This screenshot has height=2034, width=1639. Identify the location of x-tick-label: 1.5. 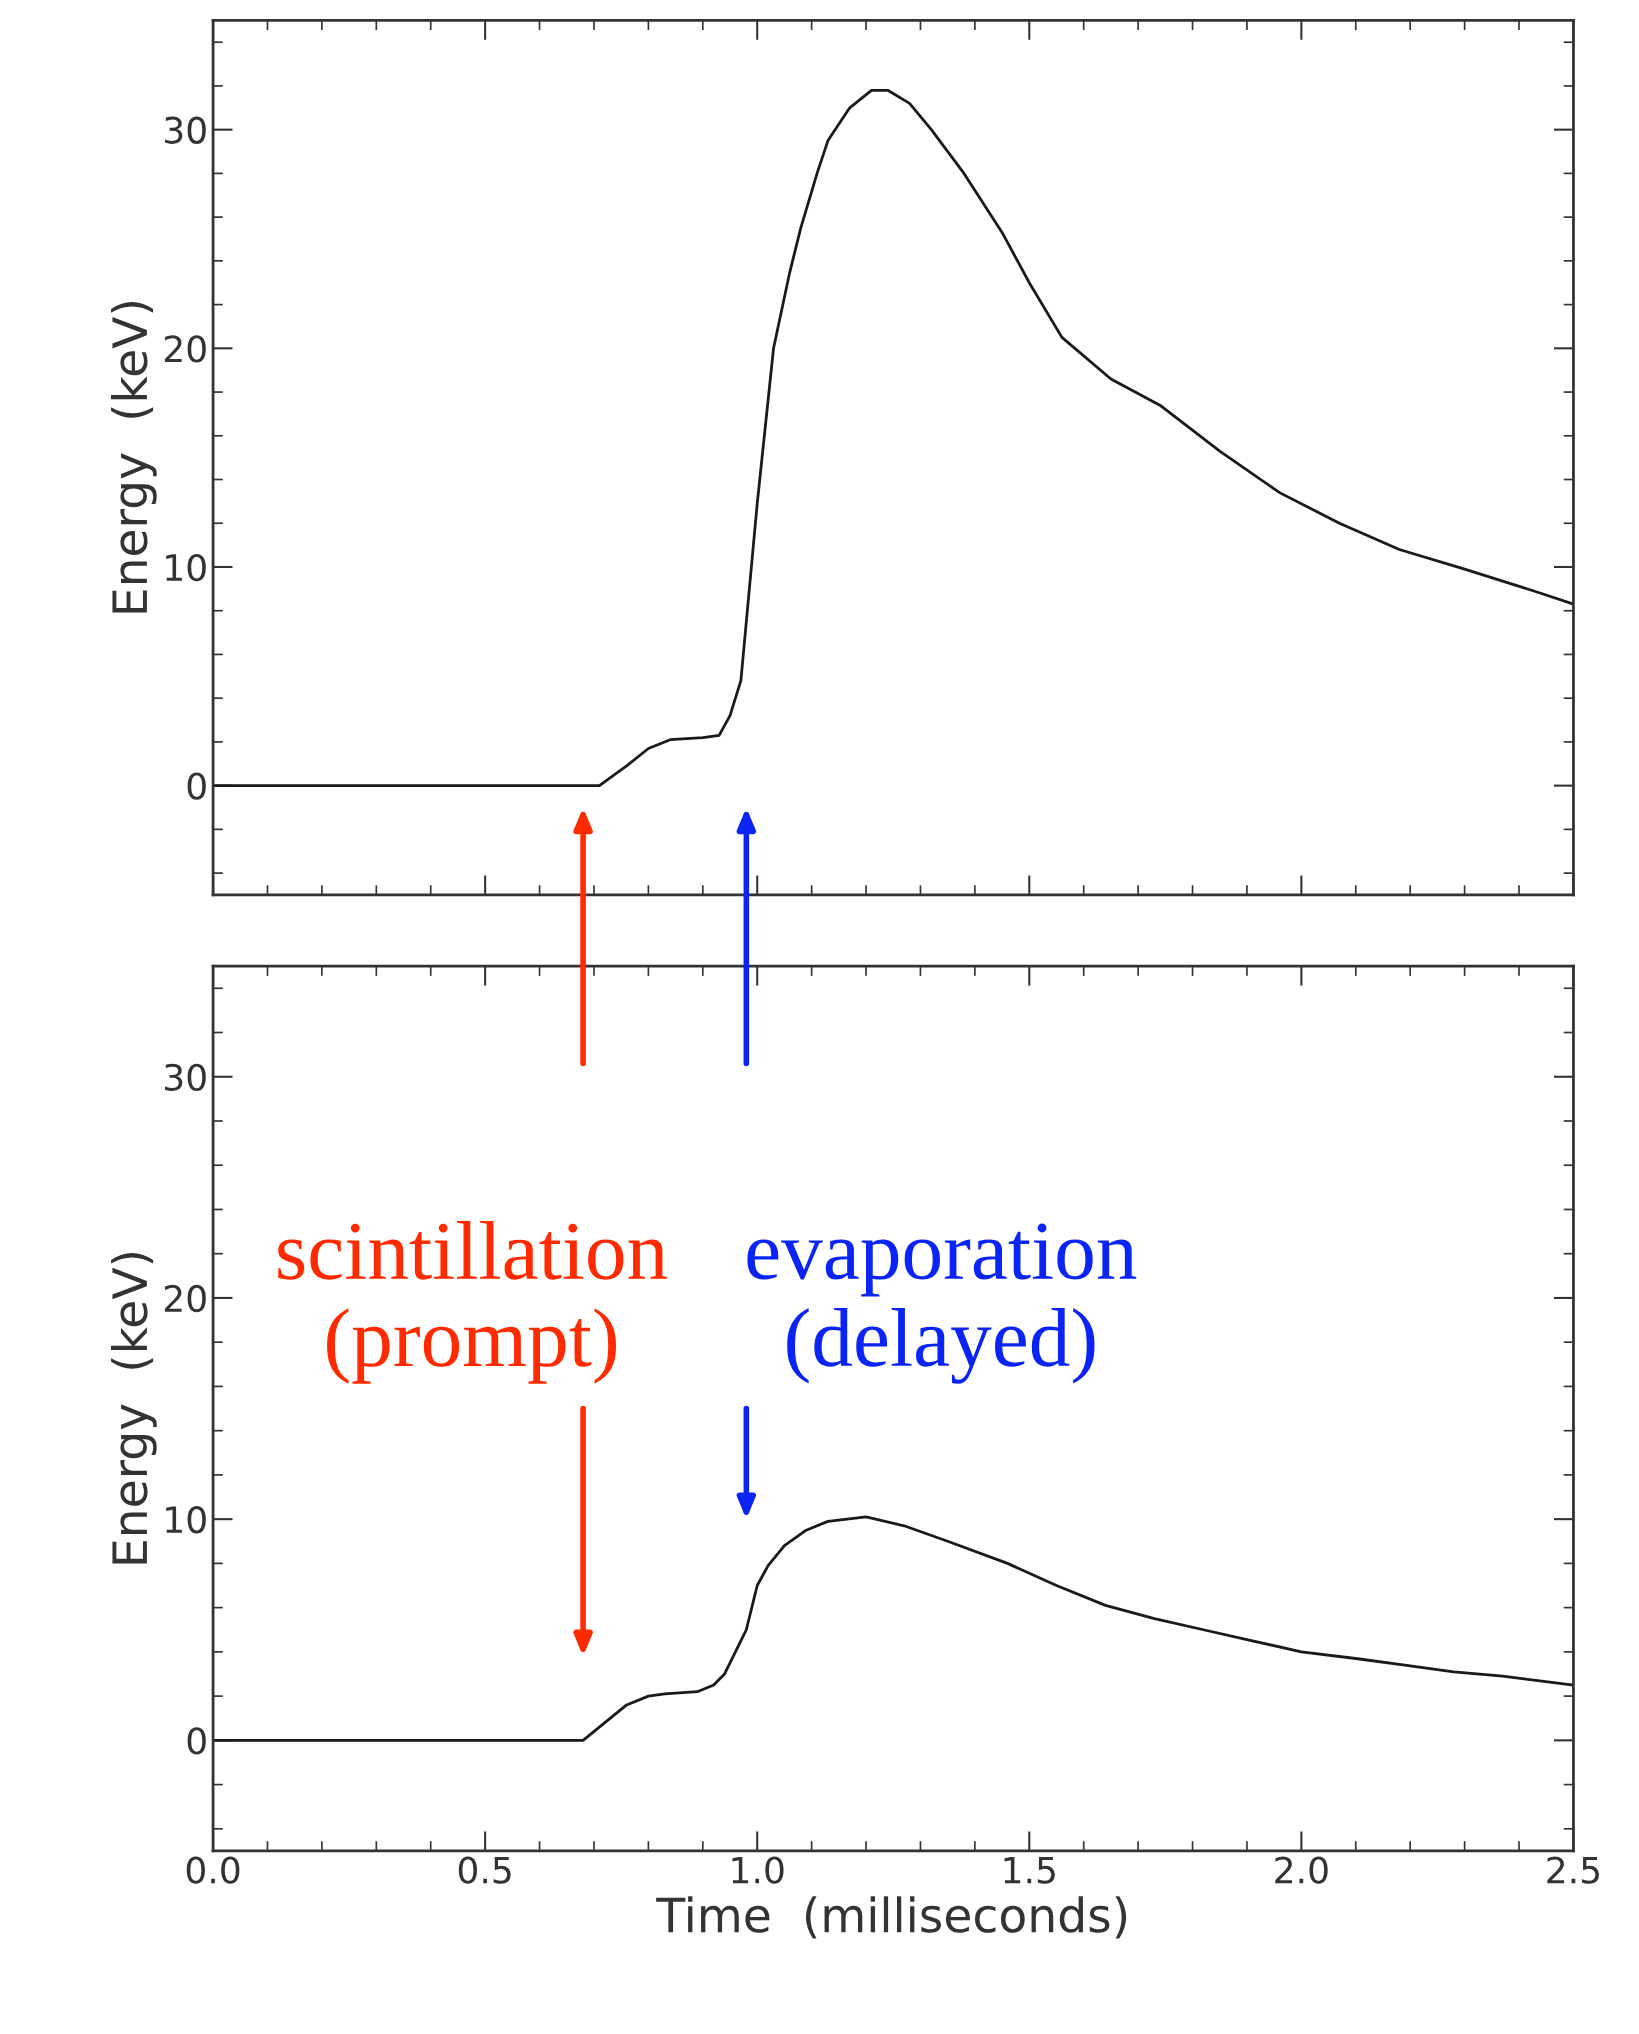
(1029, 1870).